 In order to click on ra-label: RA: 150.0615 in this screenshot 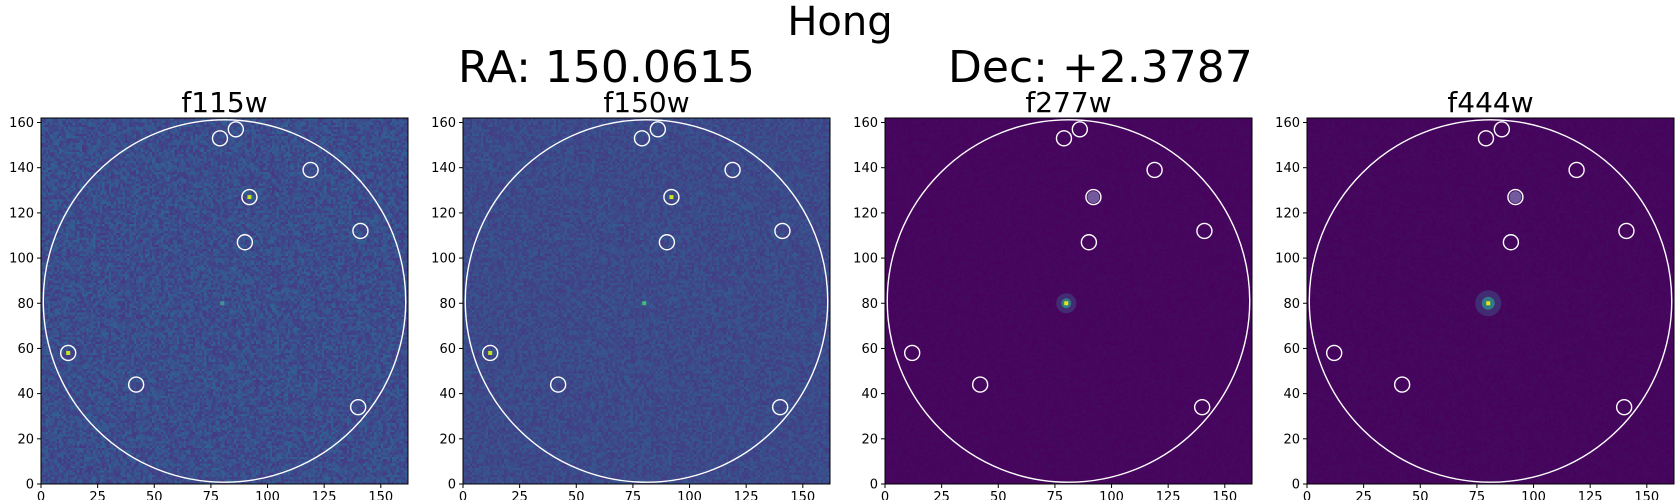, I will do `click(606, 67)`.